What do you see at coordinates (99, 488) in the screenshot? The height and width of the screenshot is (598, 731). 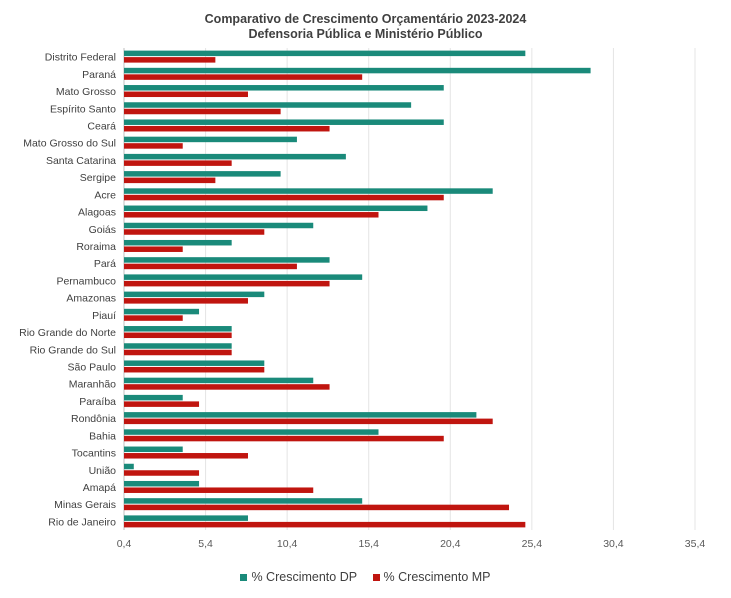 I see `category-label: Amapá` at bounding box center [99, 488].